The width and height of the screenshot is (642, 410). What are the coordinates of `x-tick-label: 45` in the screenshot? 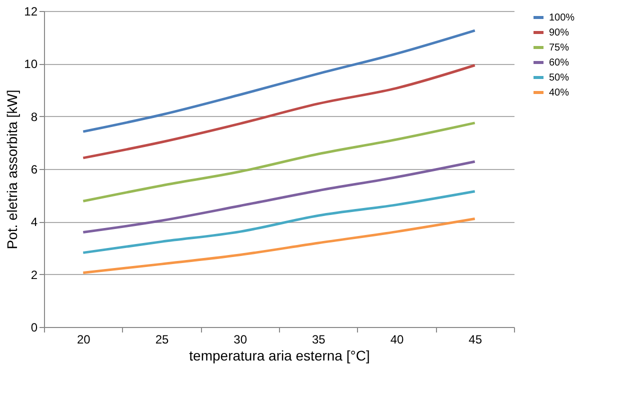 It's located at (475, 339).